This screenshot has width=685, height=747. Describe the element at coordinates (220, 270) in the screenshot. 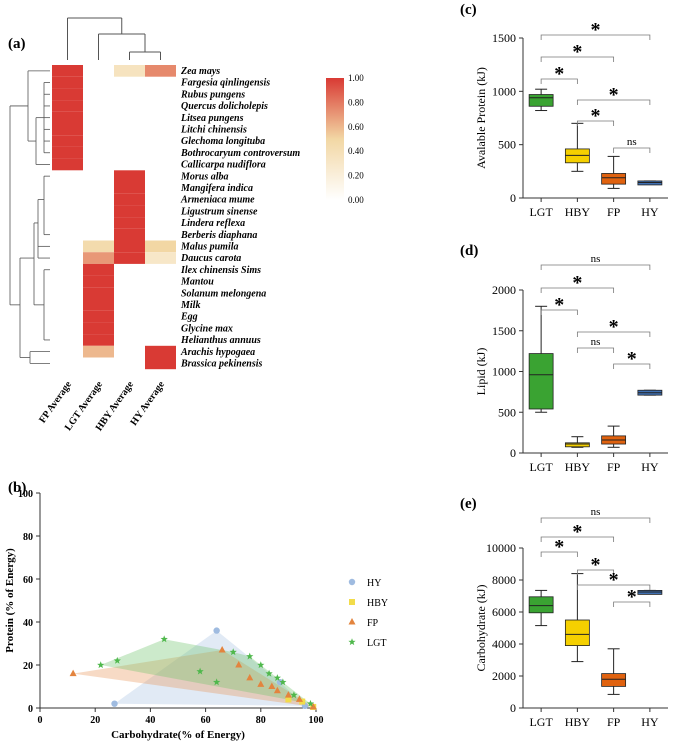

I see `heat-row-label: Ilex chinensis Sims` at that location.